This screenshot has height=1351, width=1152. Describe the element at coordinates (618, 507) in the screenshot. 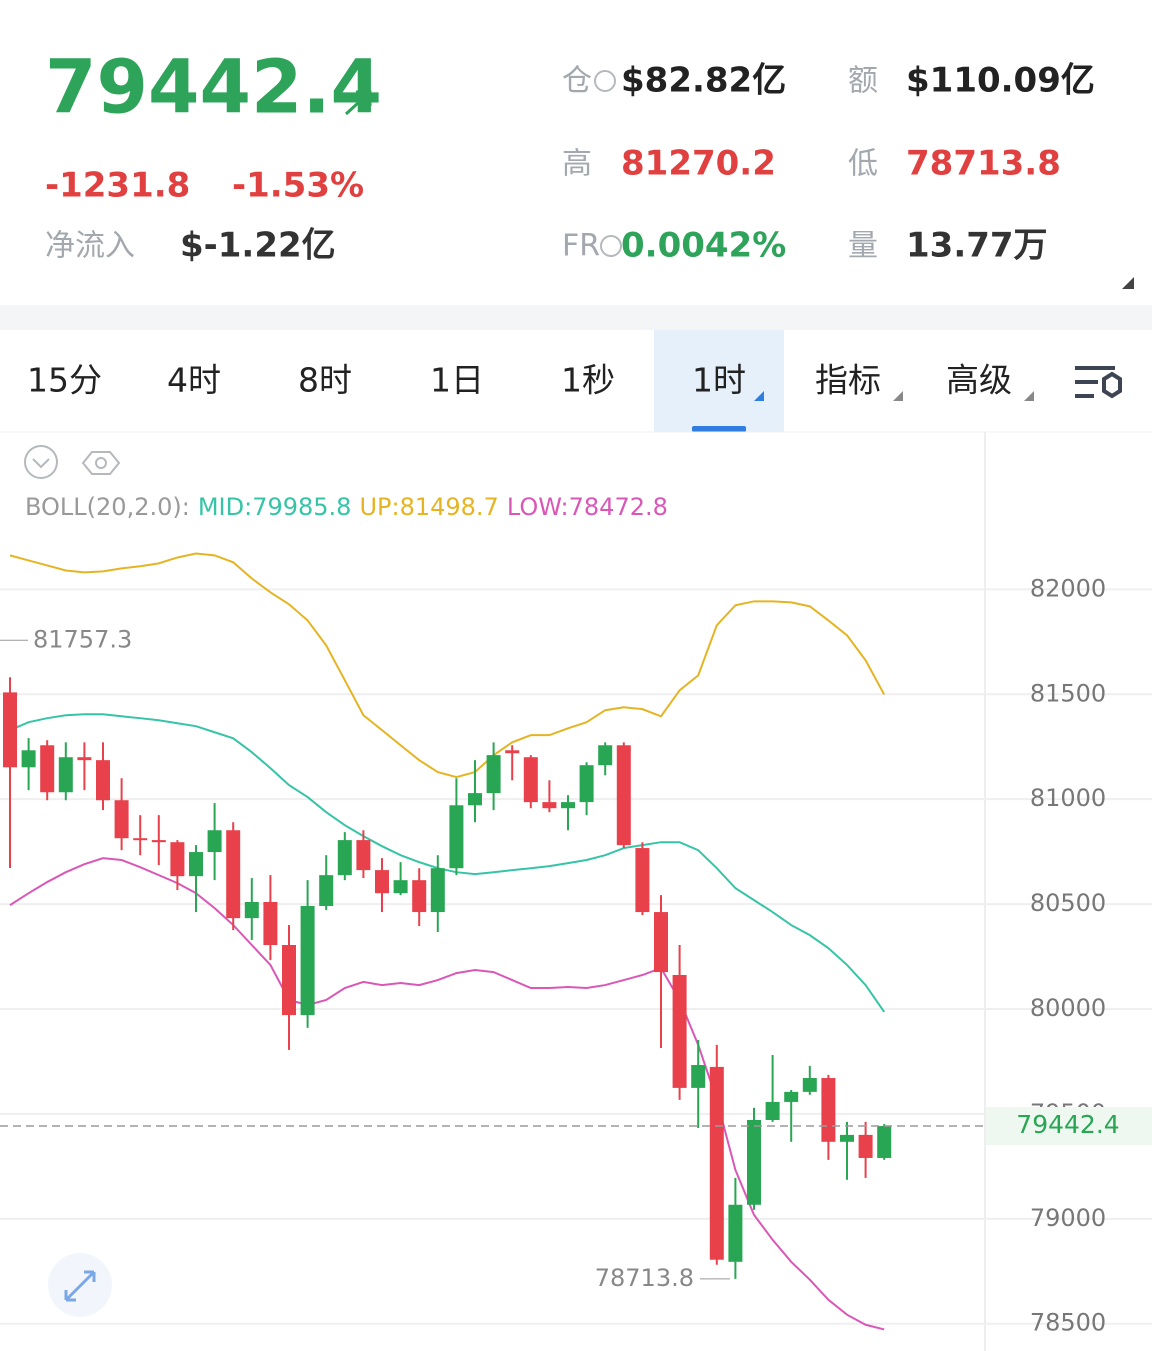

I see `legend-value: 78472.8` at that location.